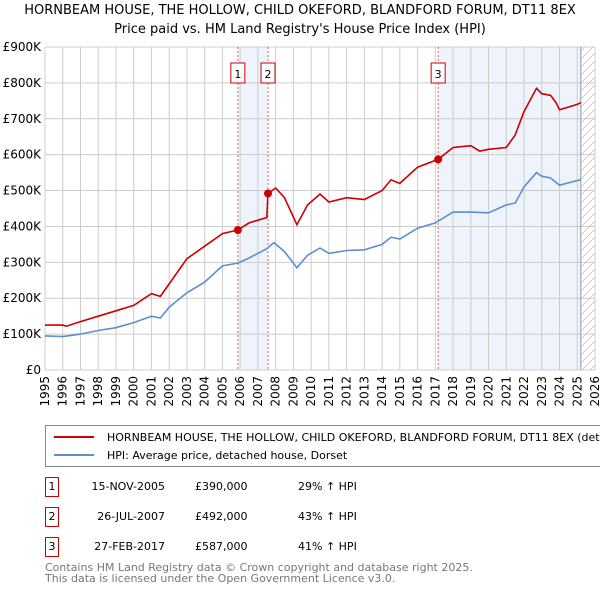 The image size is (600, 590). I want to click on y-tick-label: £300K, so click(23, 262).